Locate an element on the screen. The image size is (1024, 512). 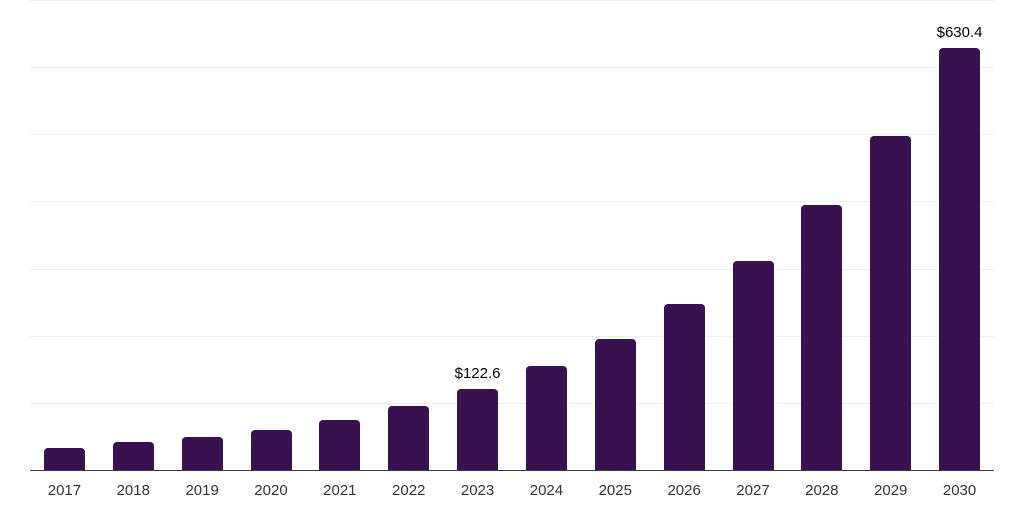
bar-2025 is located at coordinates (615, 405).